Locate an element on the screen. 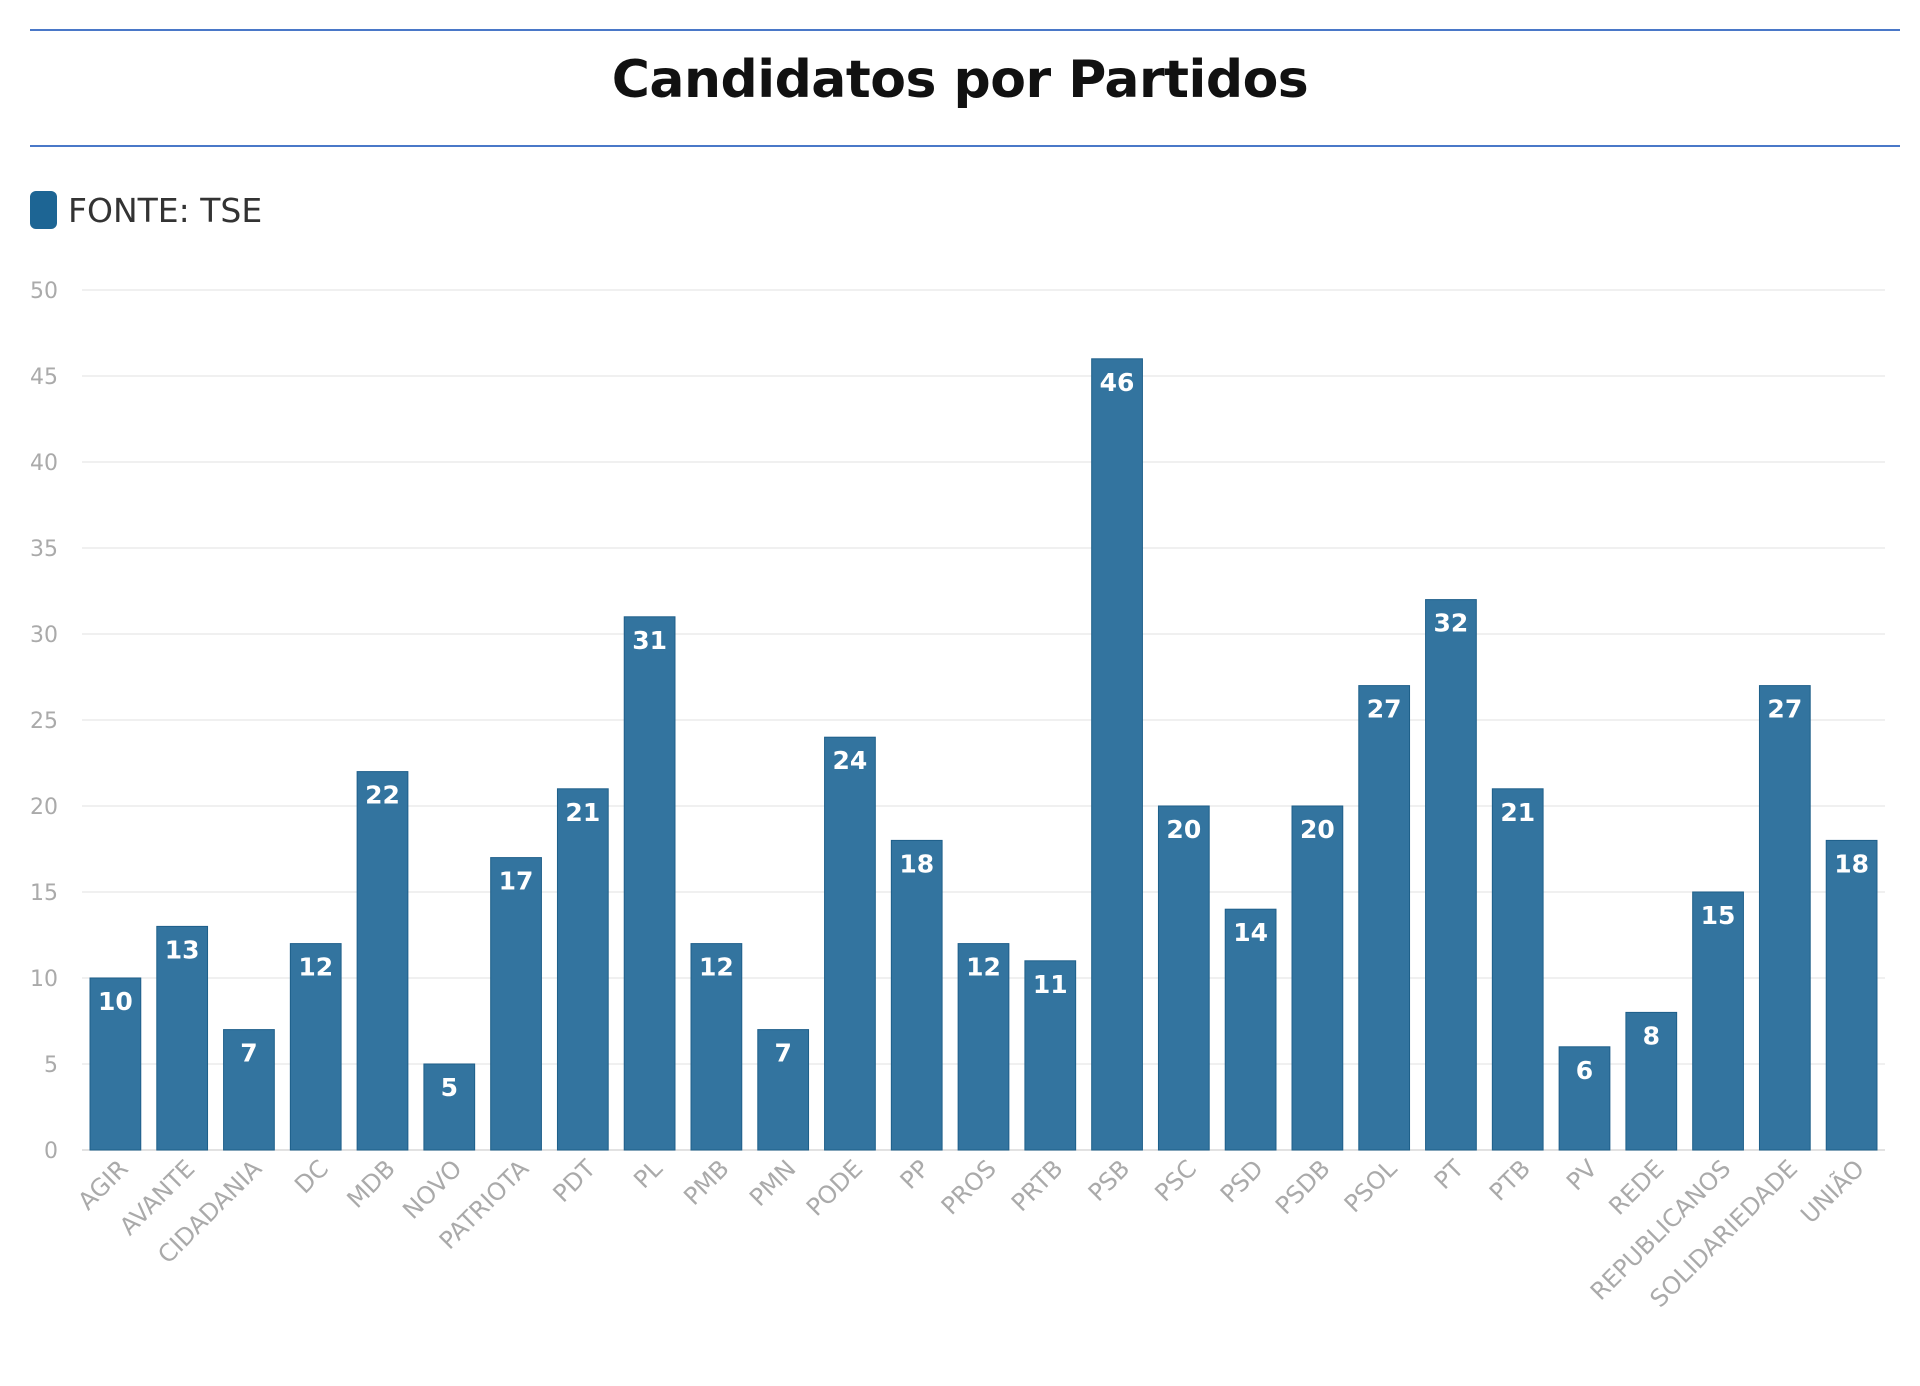 Image resolution: width=1920 pixels, height=1386 pixels. bar-value-label: 7 is located at coordinates (782, 1053).